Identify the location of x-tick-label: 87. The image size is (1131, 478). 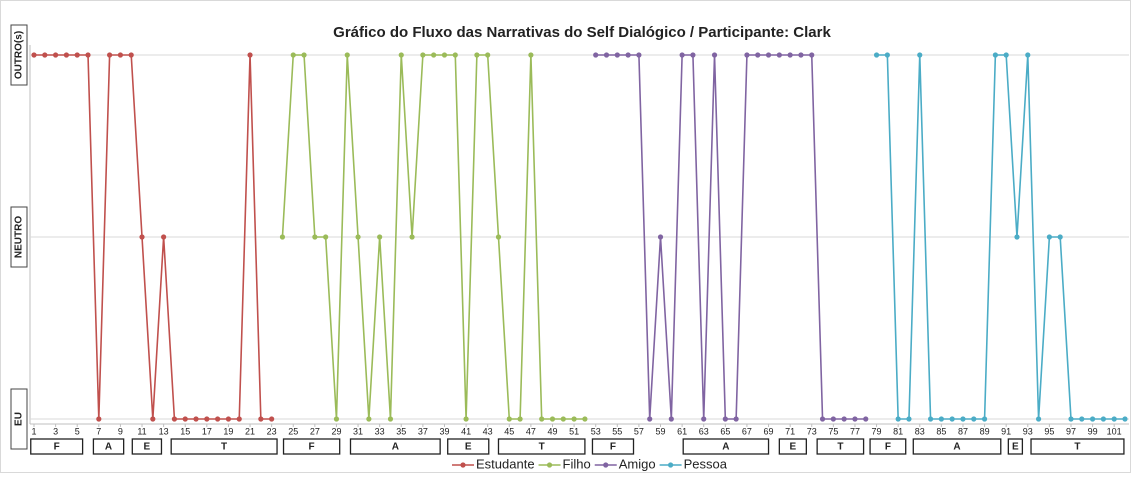
(963, 431).